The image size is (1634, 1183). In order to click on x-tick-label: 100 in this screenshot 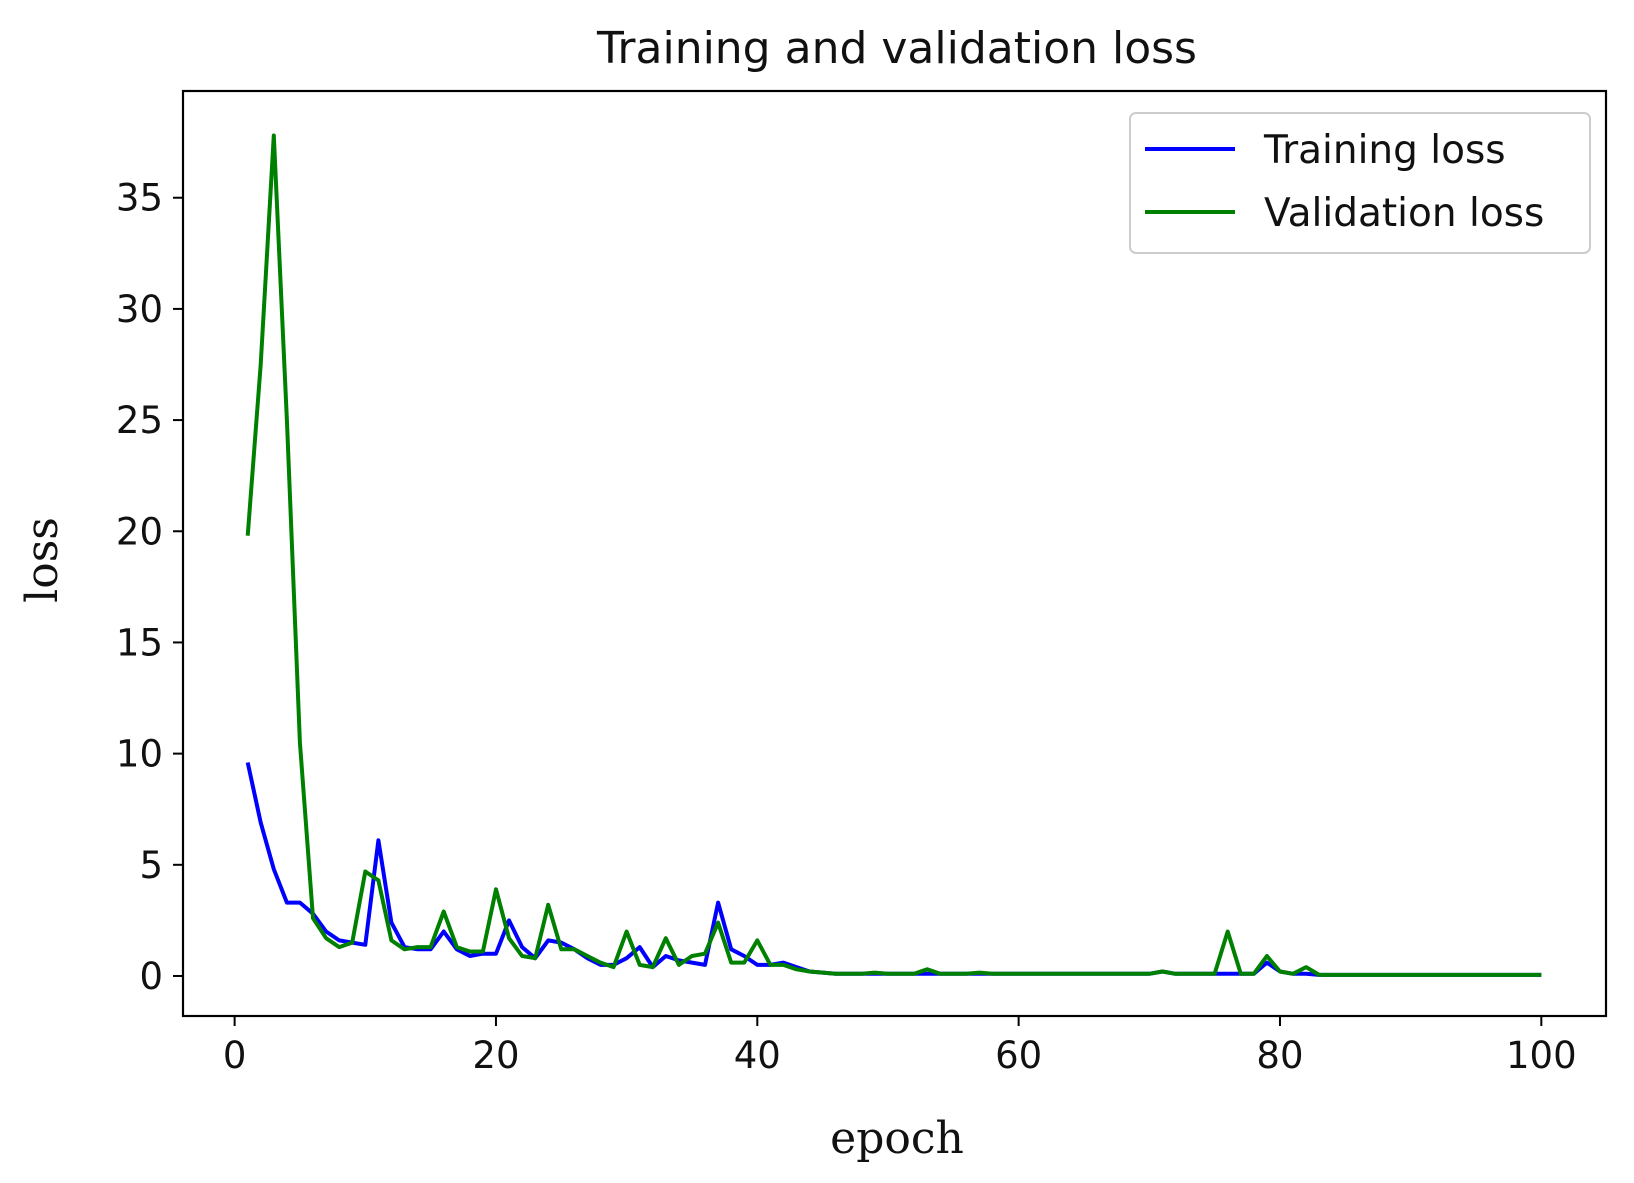, I will do `click(1541, 1055)`.